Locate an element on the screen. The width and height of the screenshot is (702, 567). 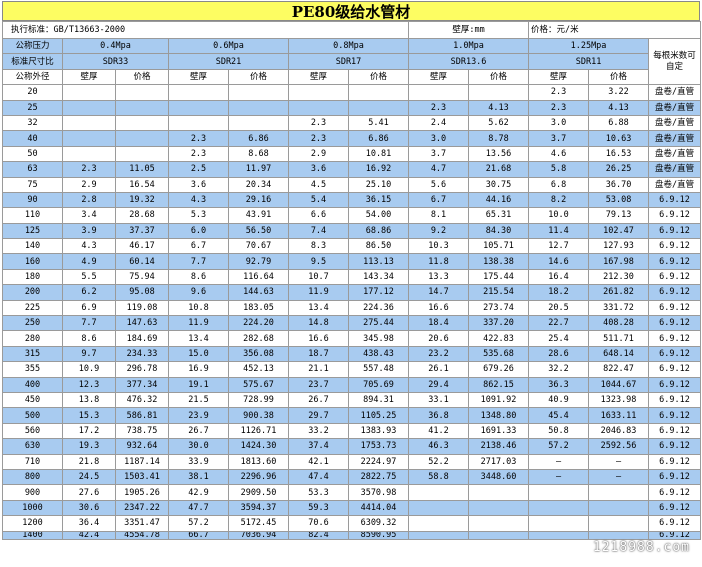
wall-cell: 32.2 is located at coordinates (559, 369).